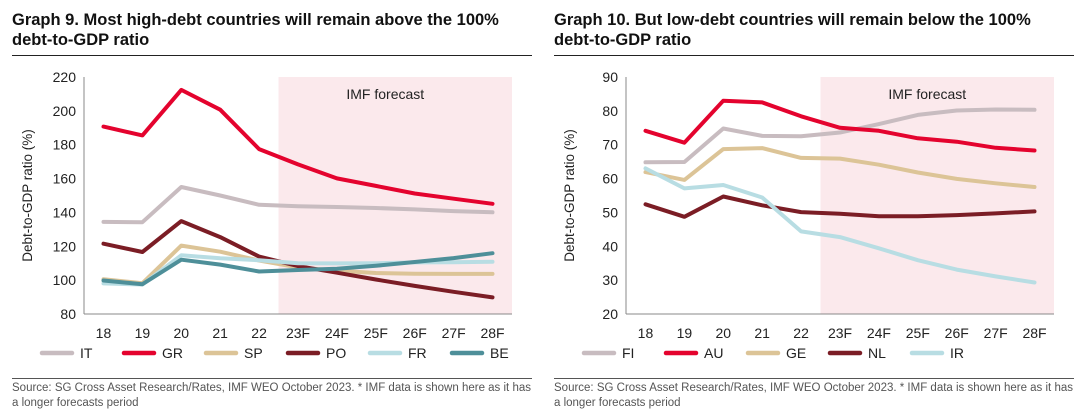 The width and height of the screenshot is (1086, 415). I want to click on series-line-po, so click(298, 259).